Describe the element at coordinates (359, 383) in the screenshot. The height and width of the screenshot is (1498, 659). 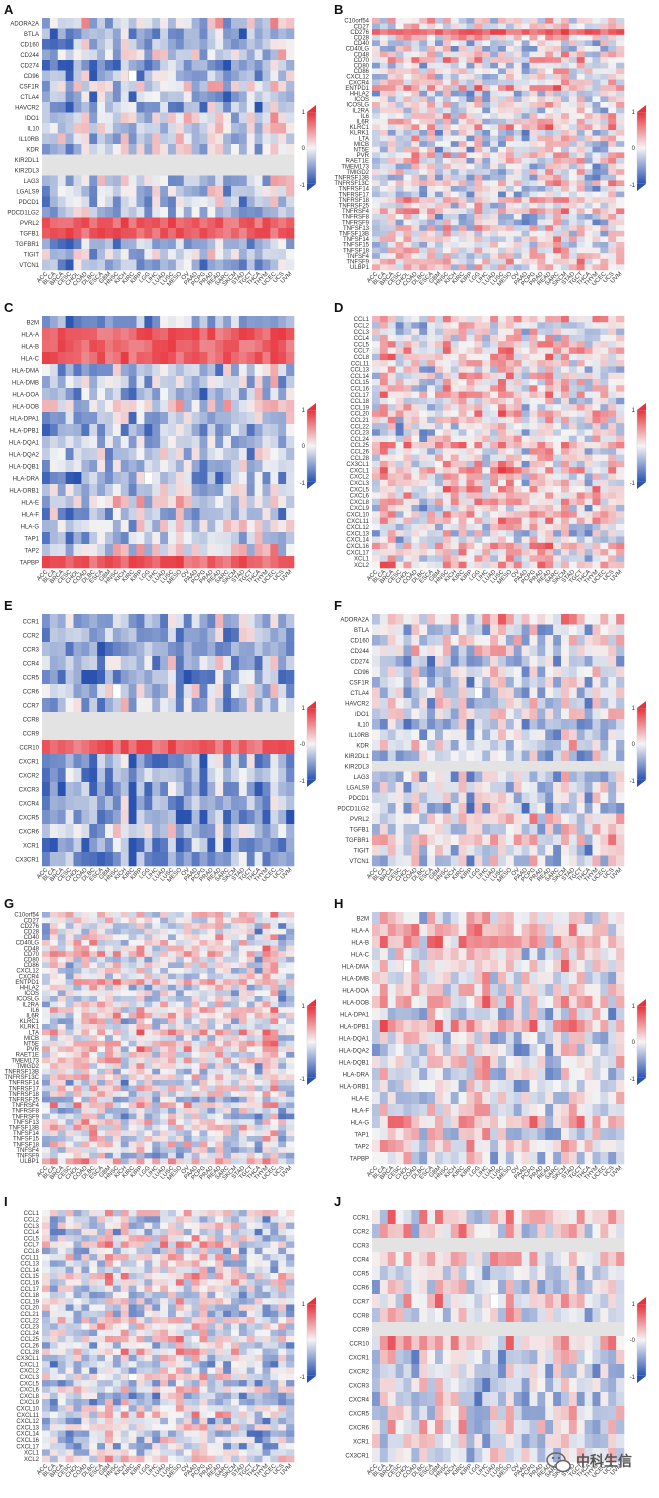
I see `row-label: CCL15` at that location.